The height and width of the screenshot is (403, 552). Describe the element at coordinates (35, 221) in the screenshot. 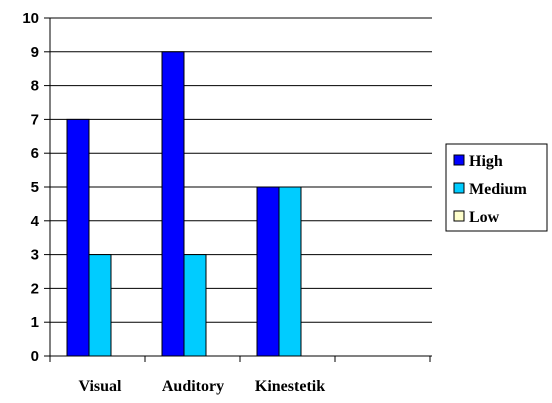

I see `y-tick-label: 4` at that location.